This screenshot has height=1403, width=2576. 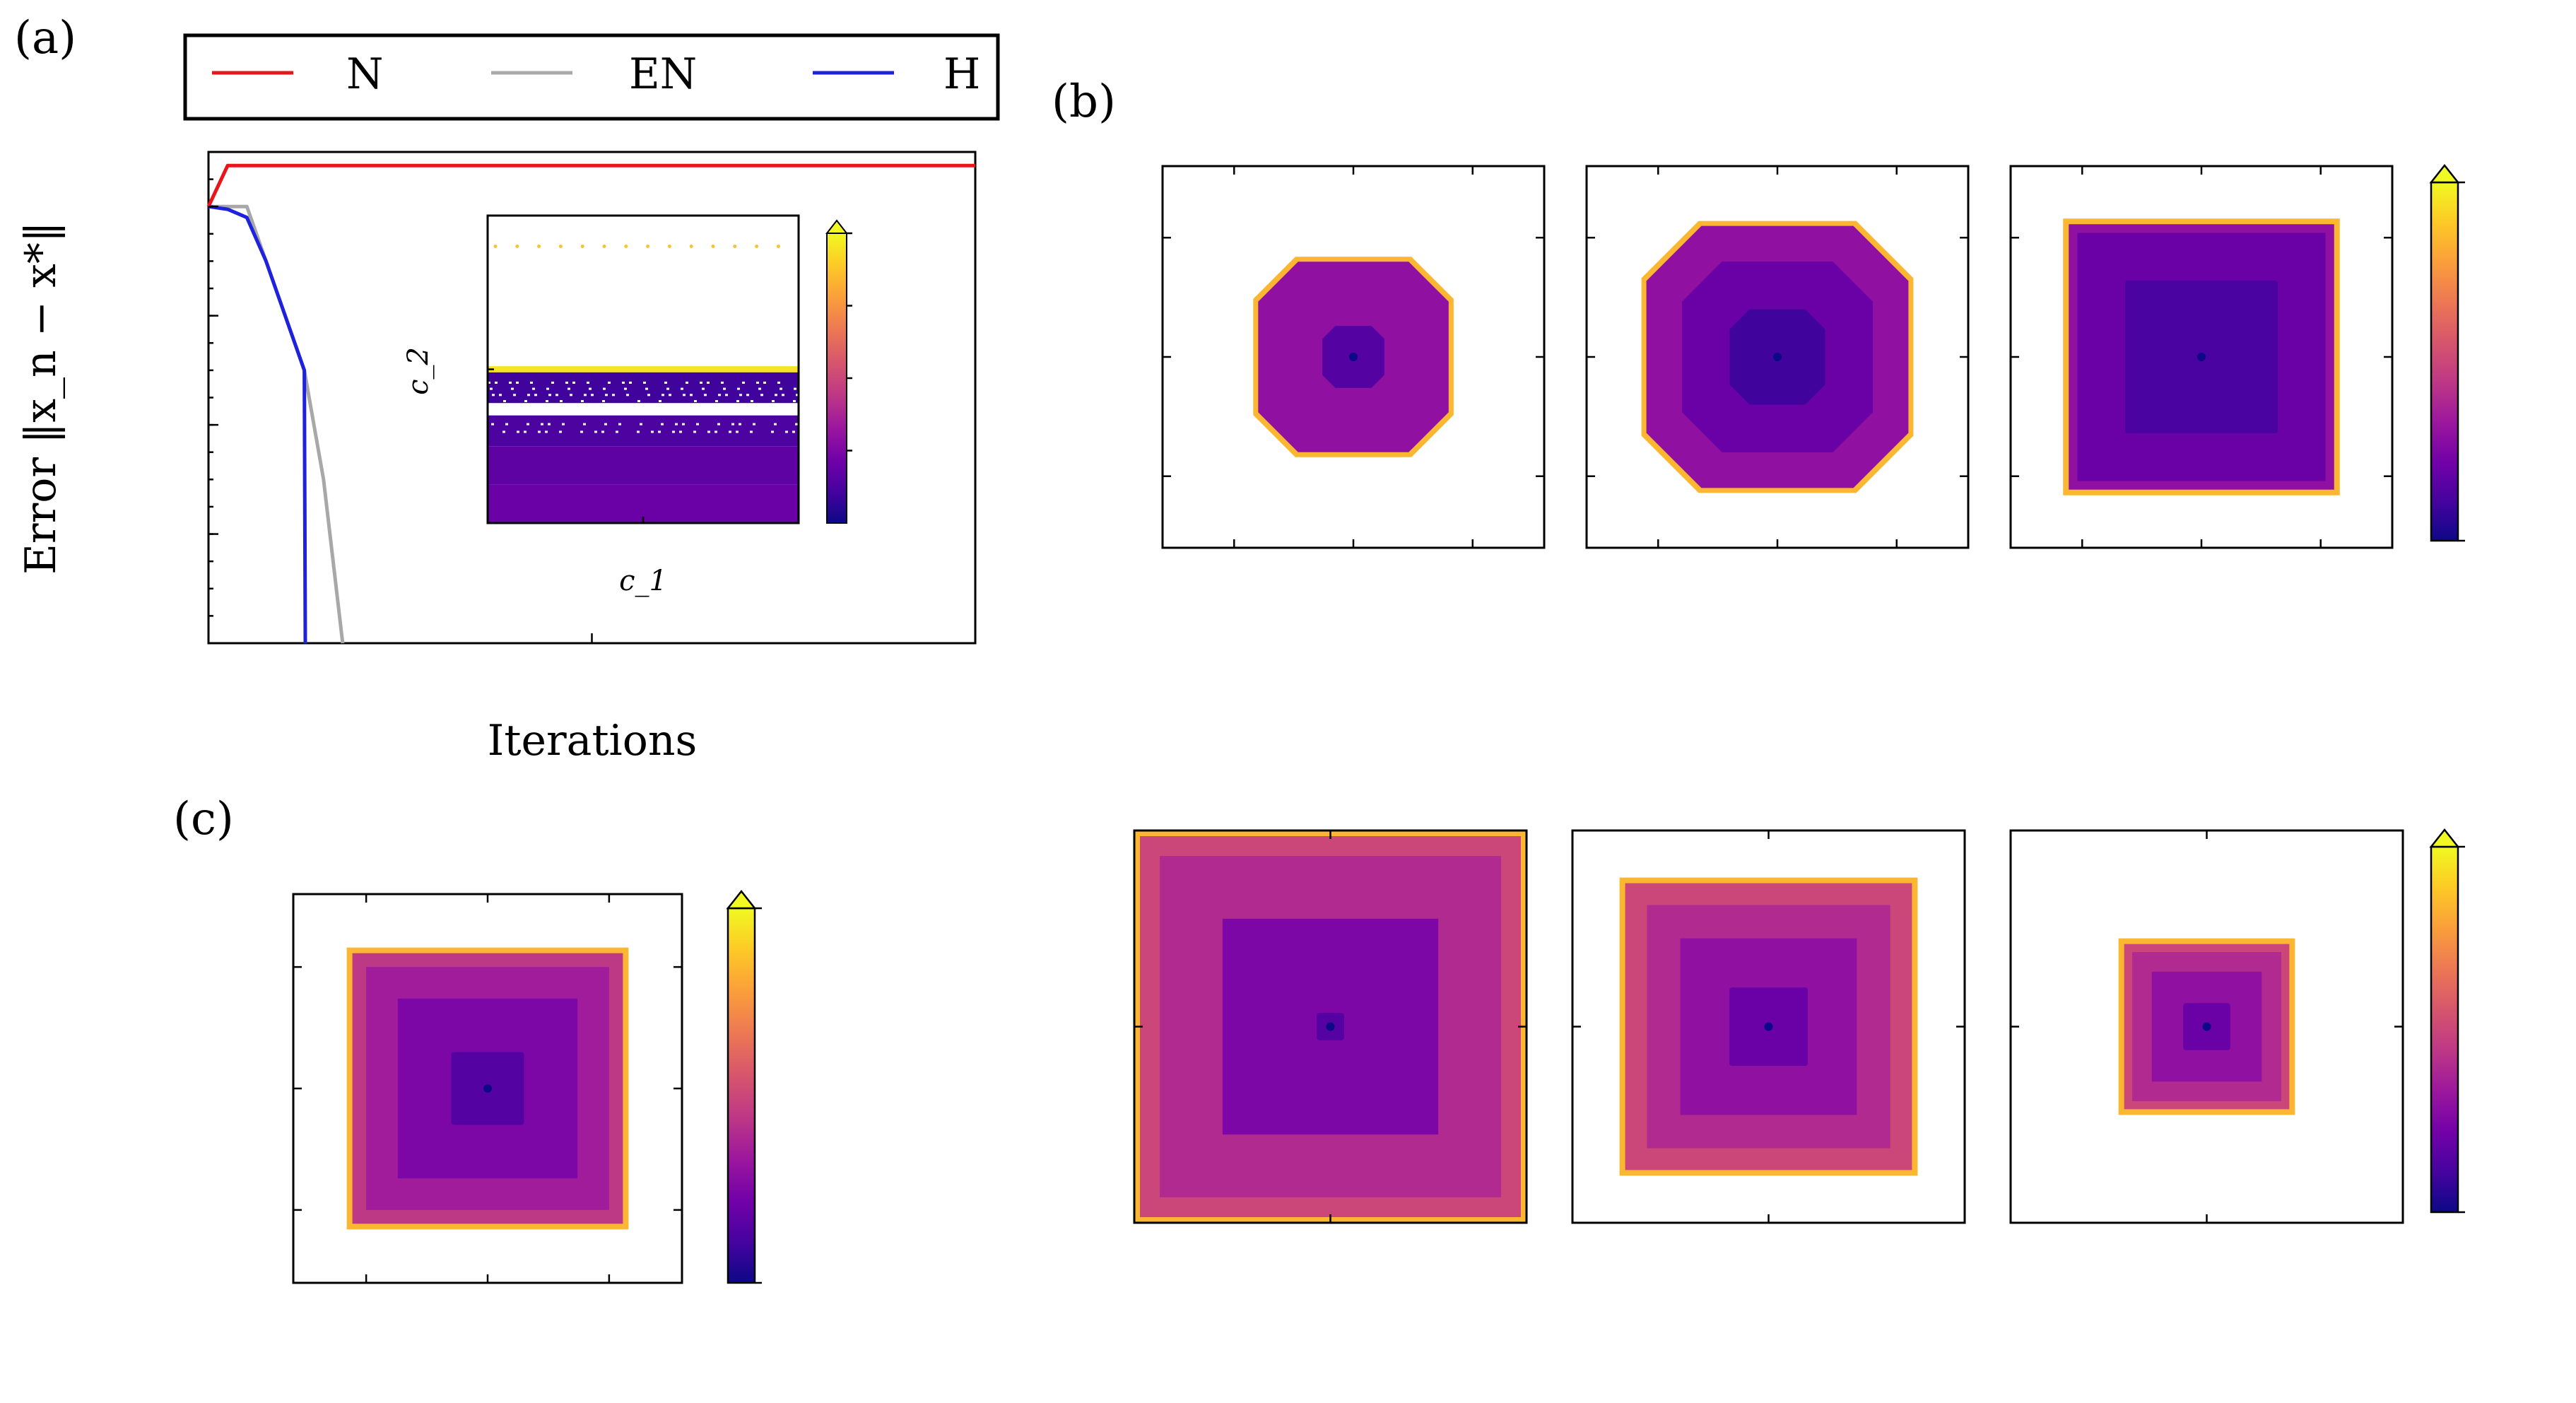 What do you see at coordinates (663, 74) in the screenshot?
I see `legend-label-EN: EN` at bounding box center [663, 74].